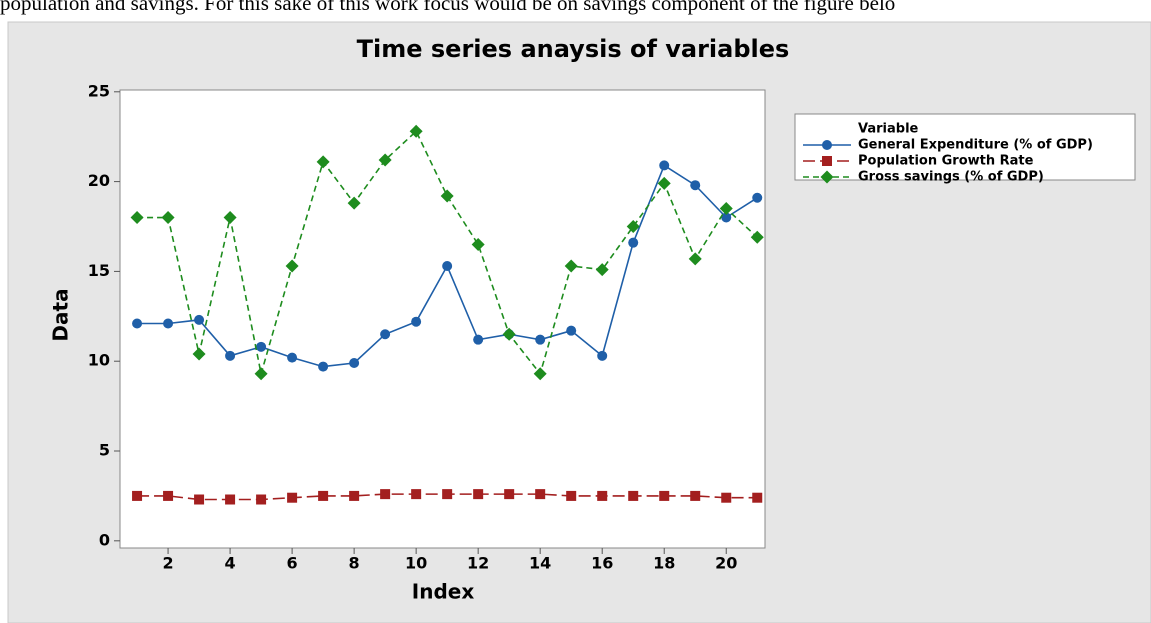  I want to click on chart-title: Time series anaysis of variables, so click(573, 49).